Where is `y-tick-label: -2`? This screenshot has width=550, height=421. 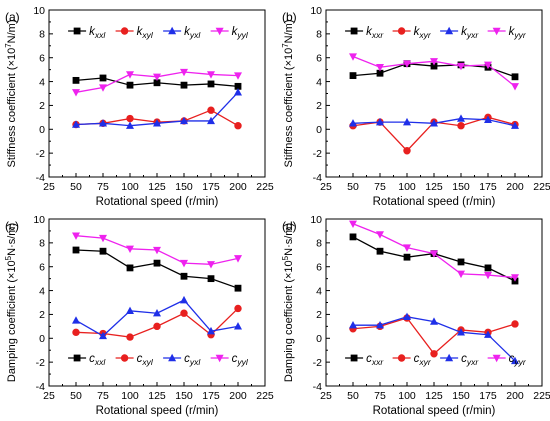
y-tick-label: -2 is located at coordinates (317, 363).